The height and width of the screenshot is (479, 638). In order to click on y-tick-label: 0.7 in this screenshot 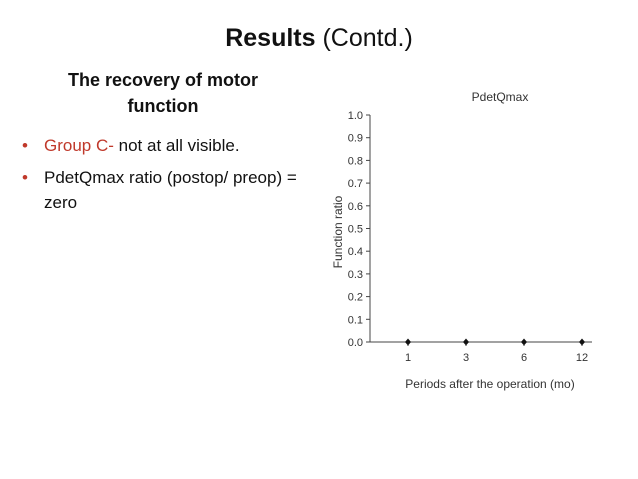, I will do `click(355, 184)`.